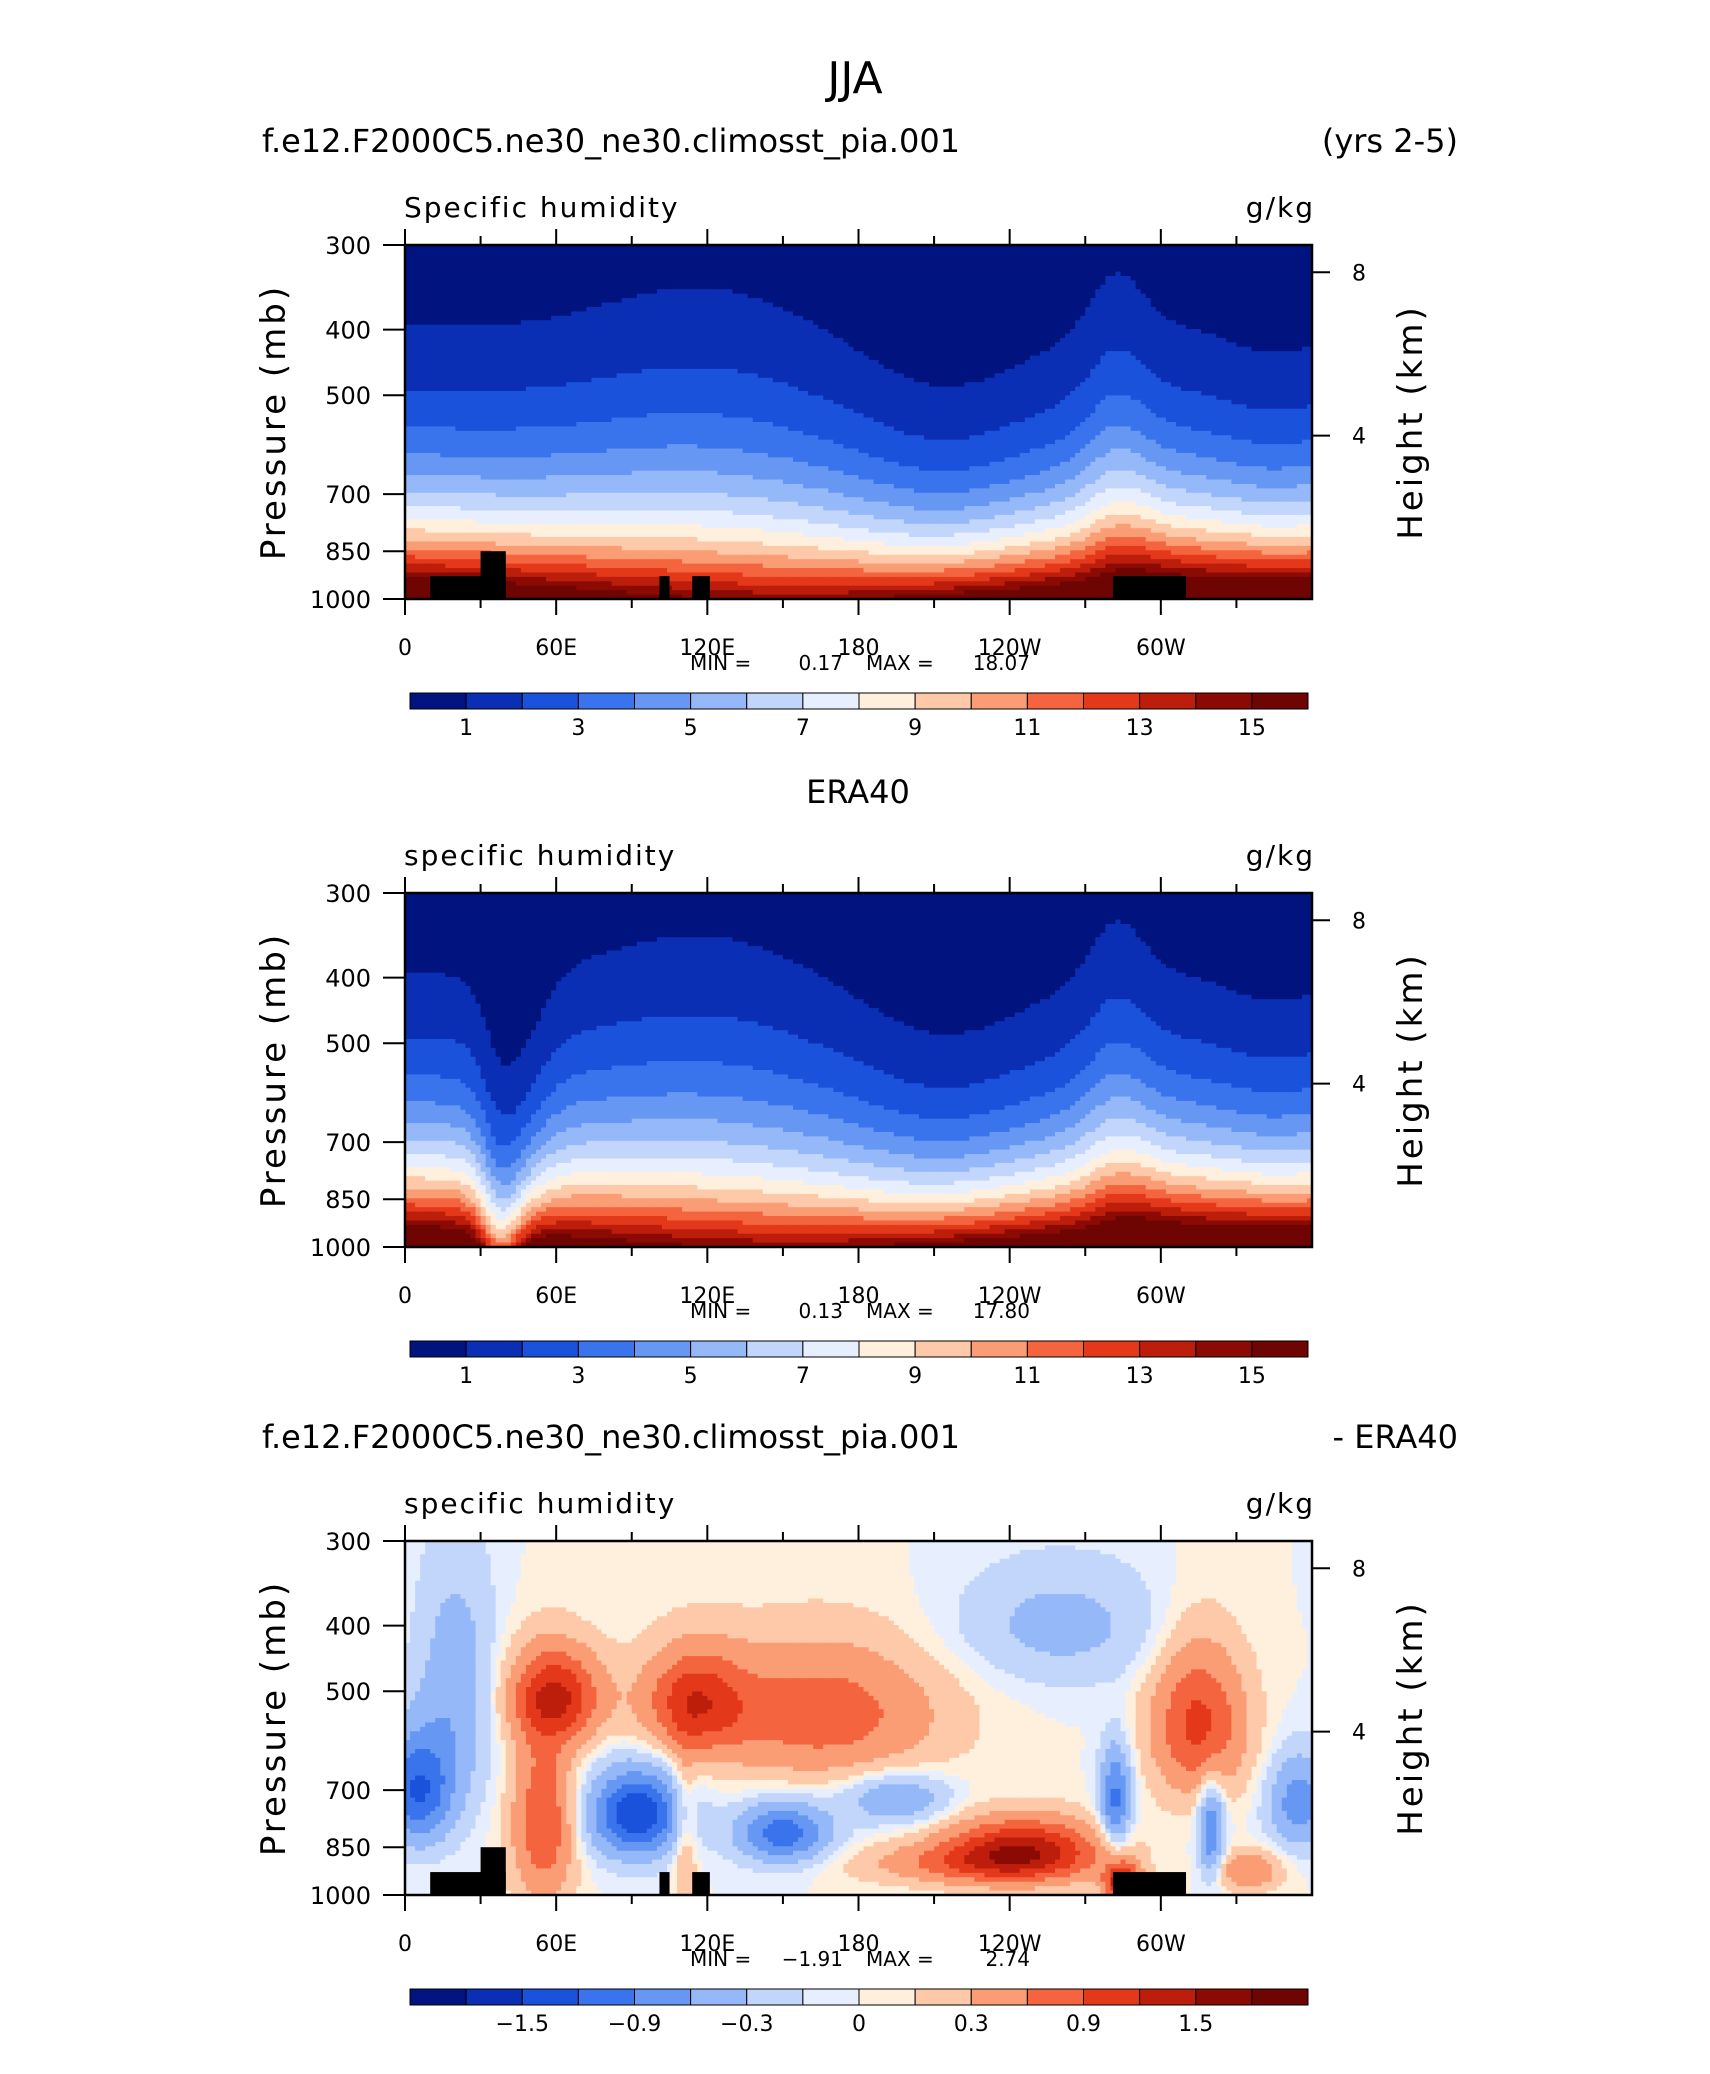 This screenshot has height=2074, width=1710. I want to click on figure-title: JJA, so click(853, 78).